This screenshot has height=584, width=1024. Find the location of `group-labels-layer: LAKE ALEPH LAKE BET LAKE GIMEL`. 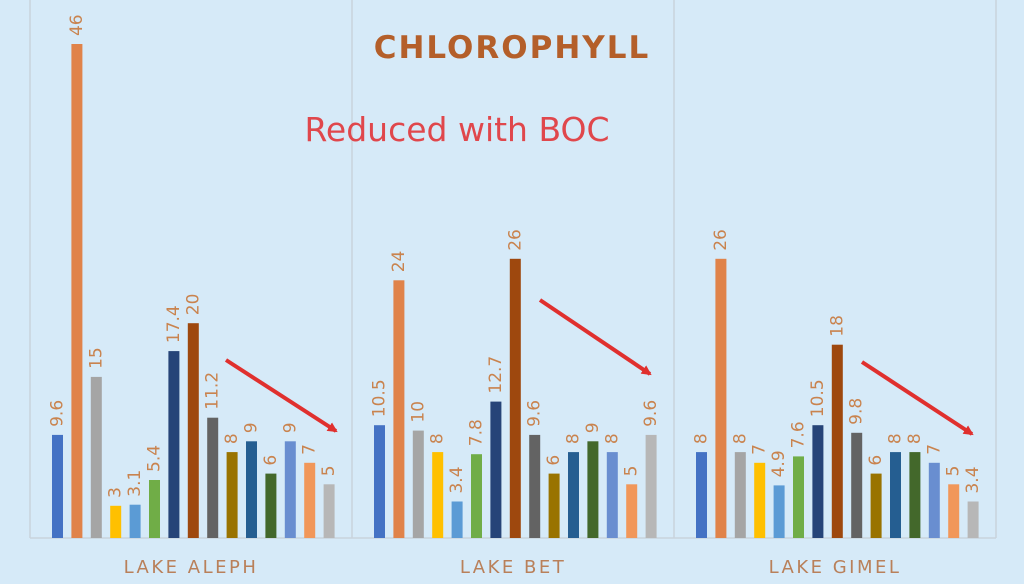

group-labels-layer: LAKE ALEPH LAKE BET LAKE GIMEL is located at coordinates (513, 567).